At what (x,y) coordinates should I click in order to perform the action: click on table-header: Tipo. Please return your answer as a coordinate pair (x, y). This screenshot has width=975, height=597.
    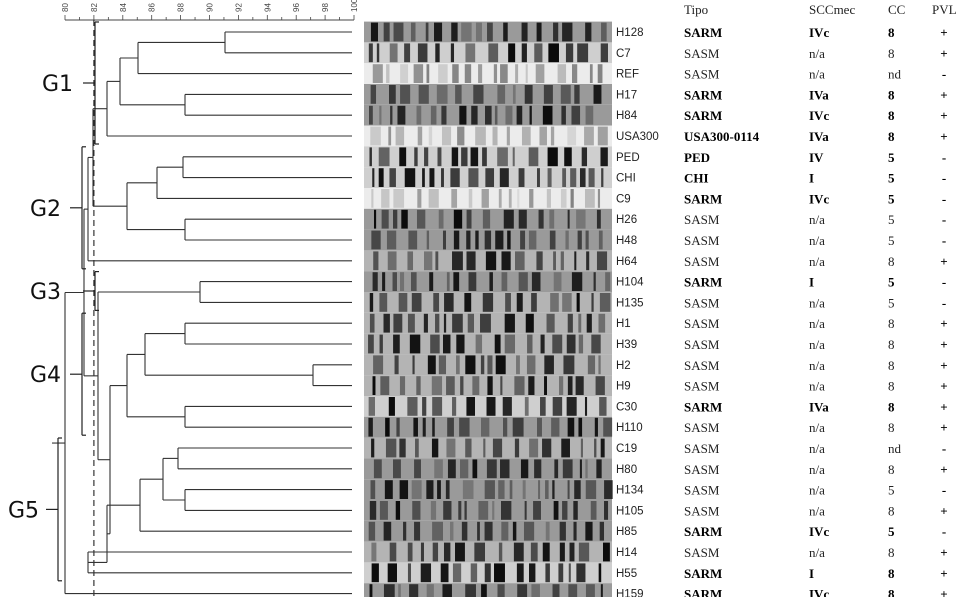
    Looking at the image, I should click on (696, 9).